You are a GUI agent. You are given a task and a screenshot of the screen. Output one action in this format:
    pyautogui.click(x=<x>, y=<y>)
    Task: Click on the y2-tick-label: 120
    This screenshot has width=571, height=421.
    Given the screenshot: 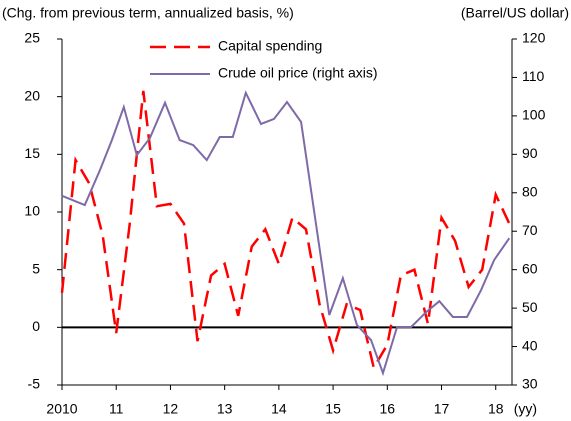 What is the action you would take?
    pyautogui.click(x=534, y=38)
    